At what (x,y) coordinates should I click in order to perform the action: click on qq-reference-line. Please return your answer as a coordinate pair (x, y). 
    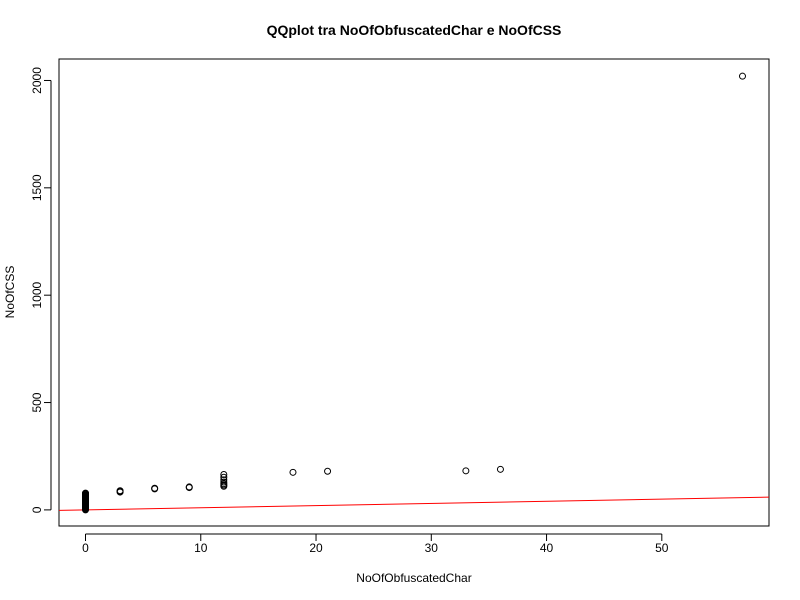
    Looking at the image, I should click on (414, 503).